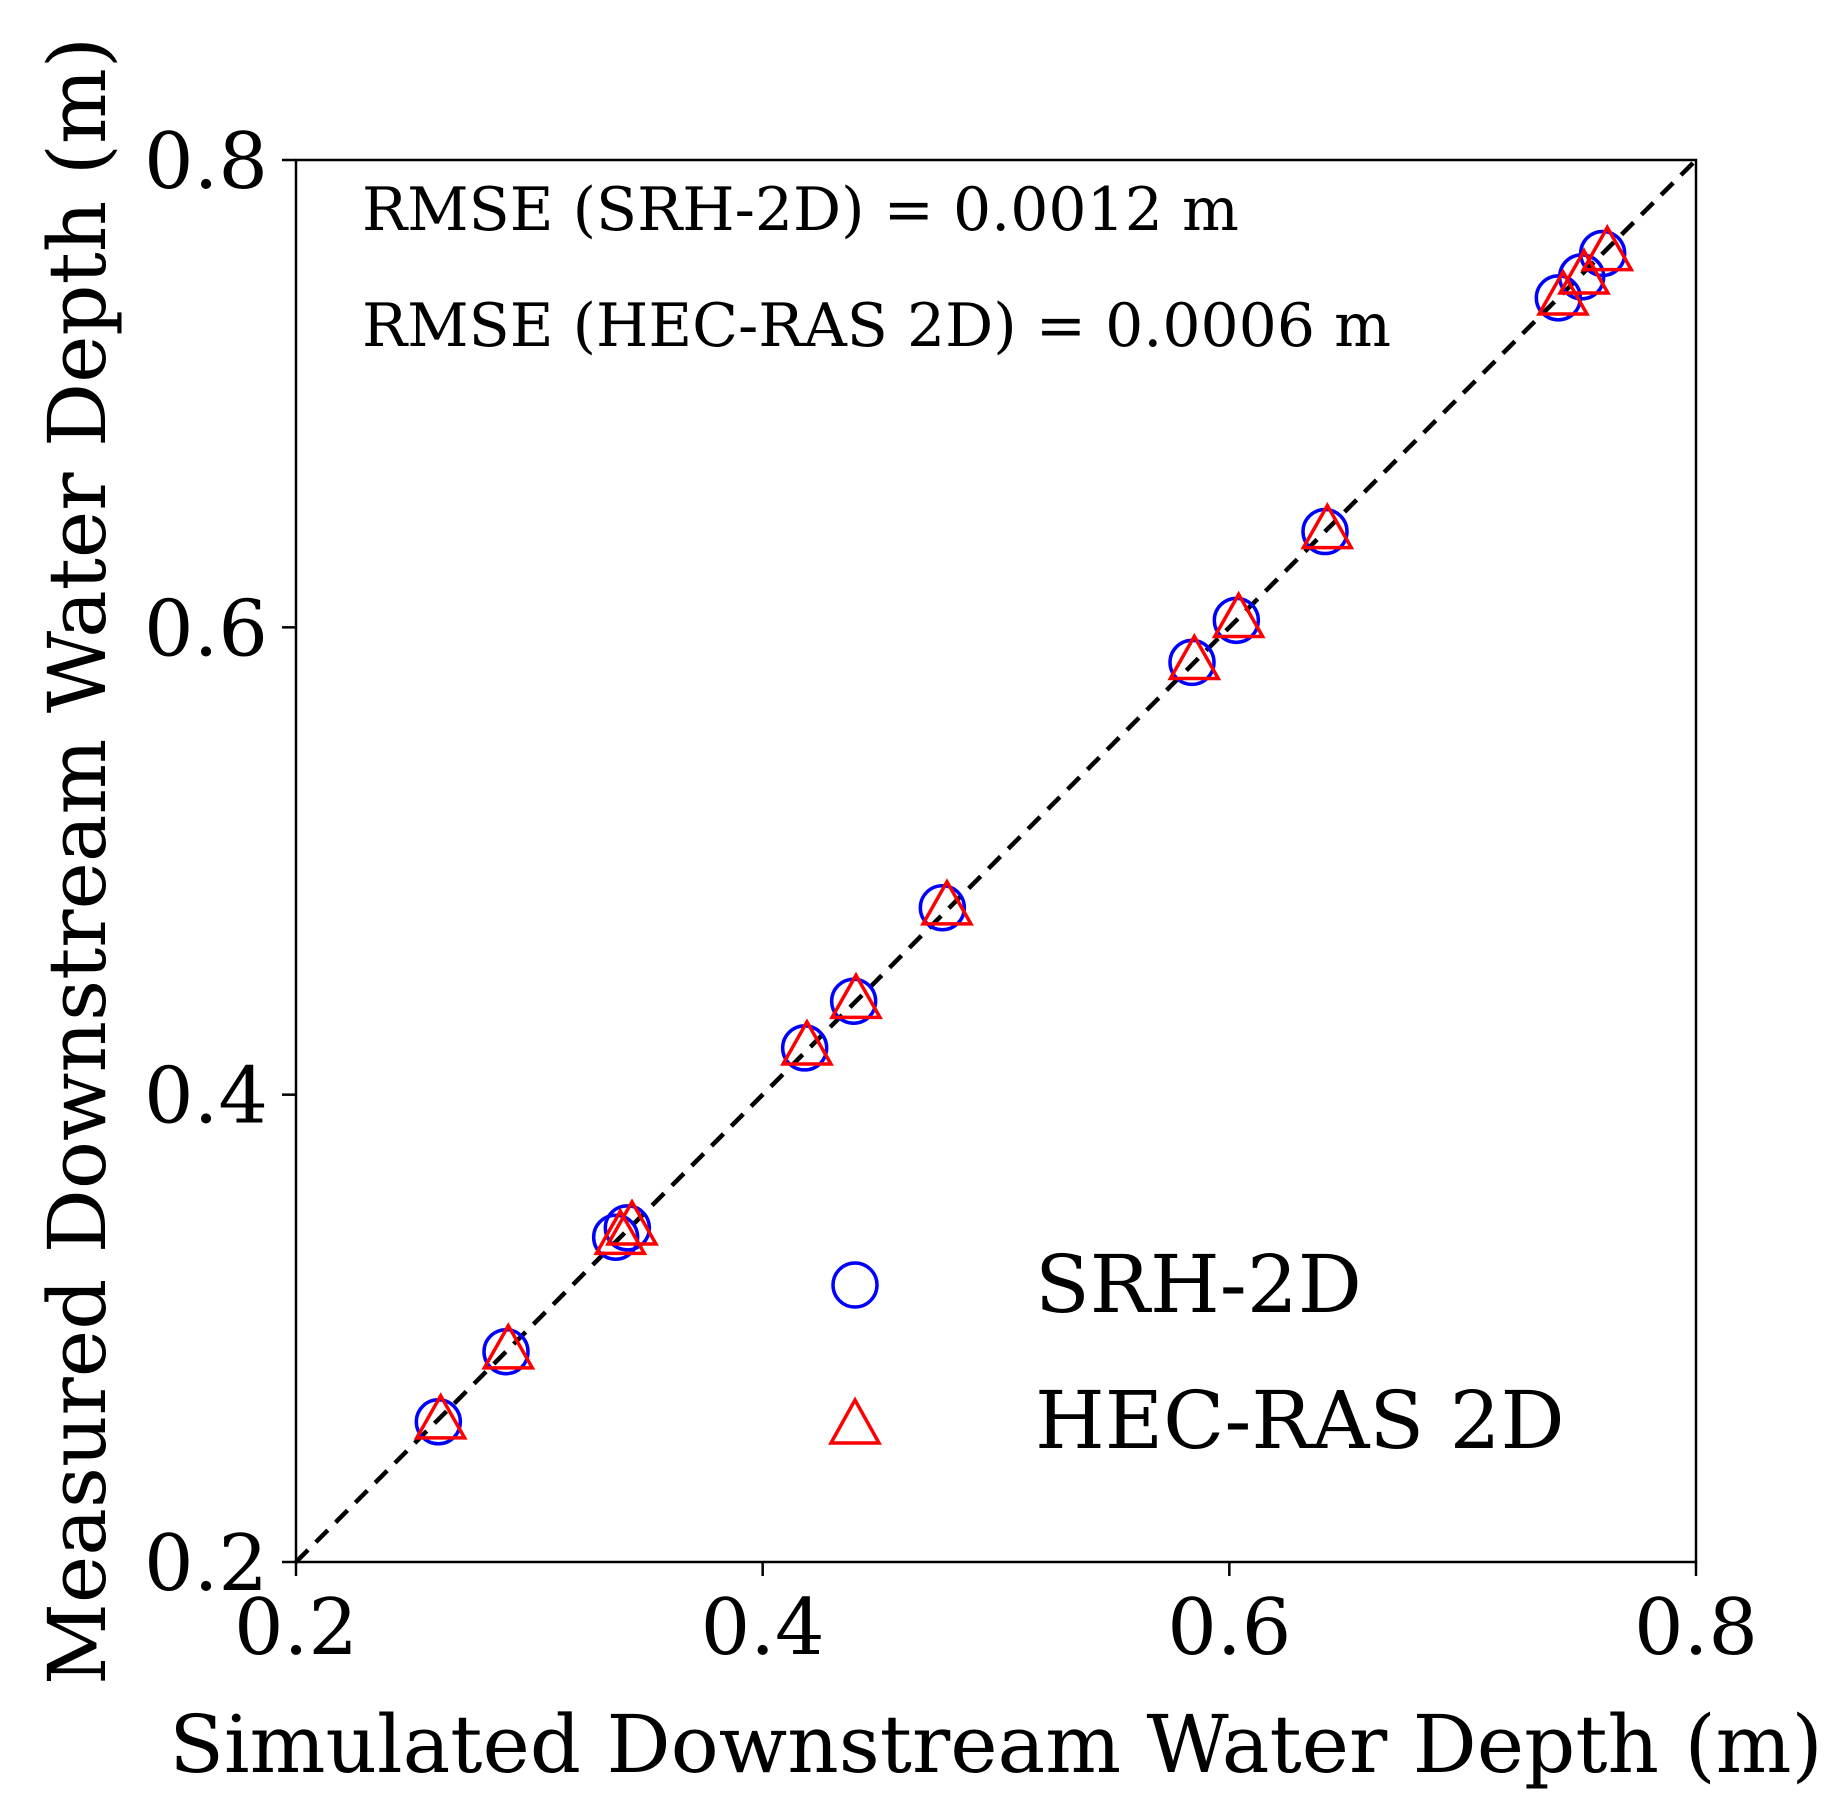 This screenshot has height=1809, width=1845. I want to click on y-tick-label: 0.6, so click(206, 629).